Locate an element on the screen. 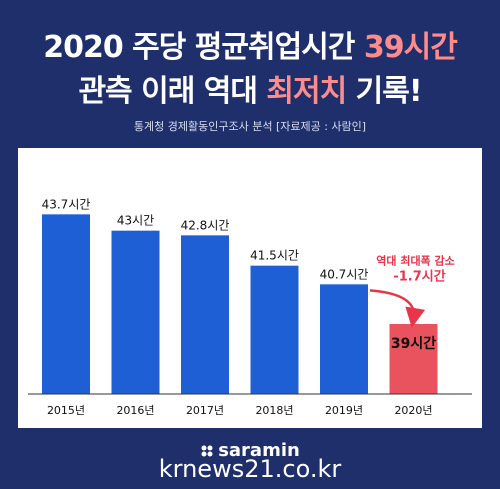 The width and height of the screenshot is (500, 489). logo-dots-icon is located at coordinates (207, 451).